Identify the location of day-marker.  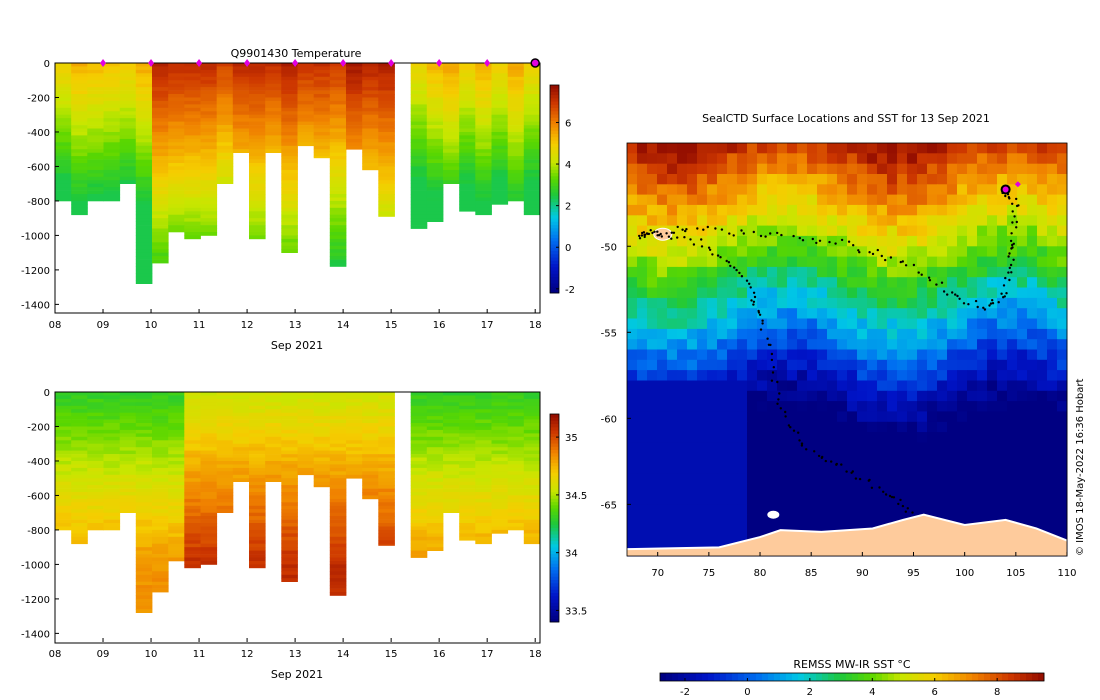
(103, 63).